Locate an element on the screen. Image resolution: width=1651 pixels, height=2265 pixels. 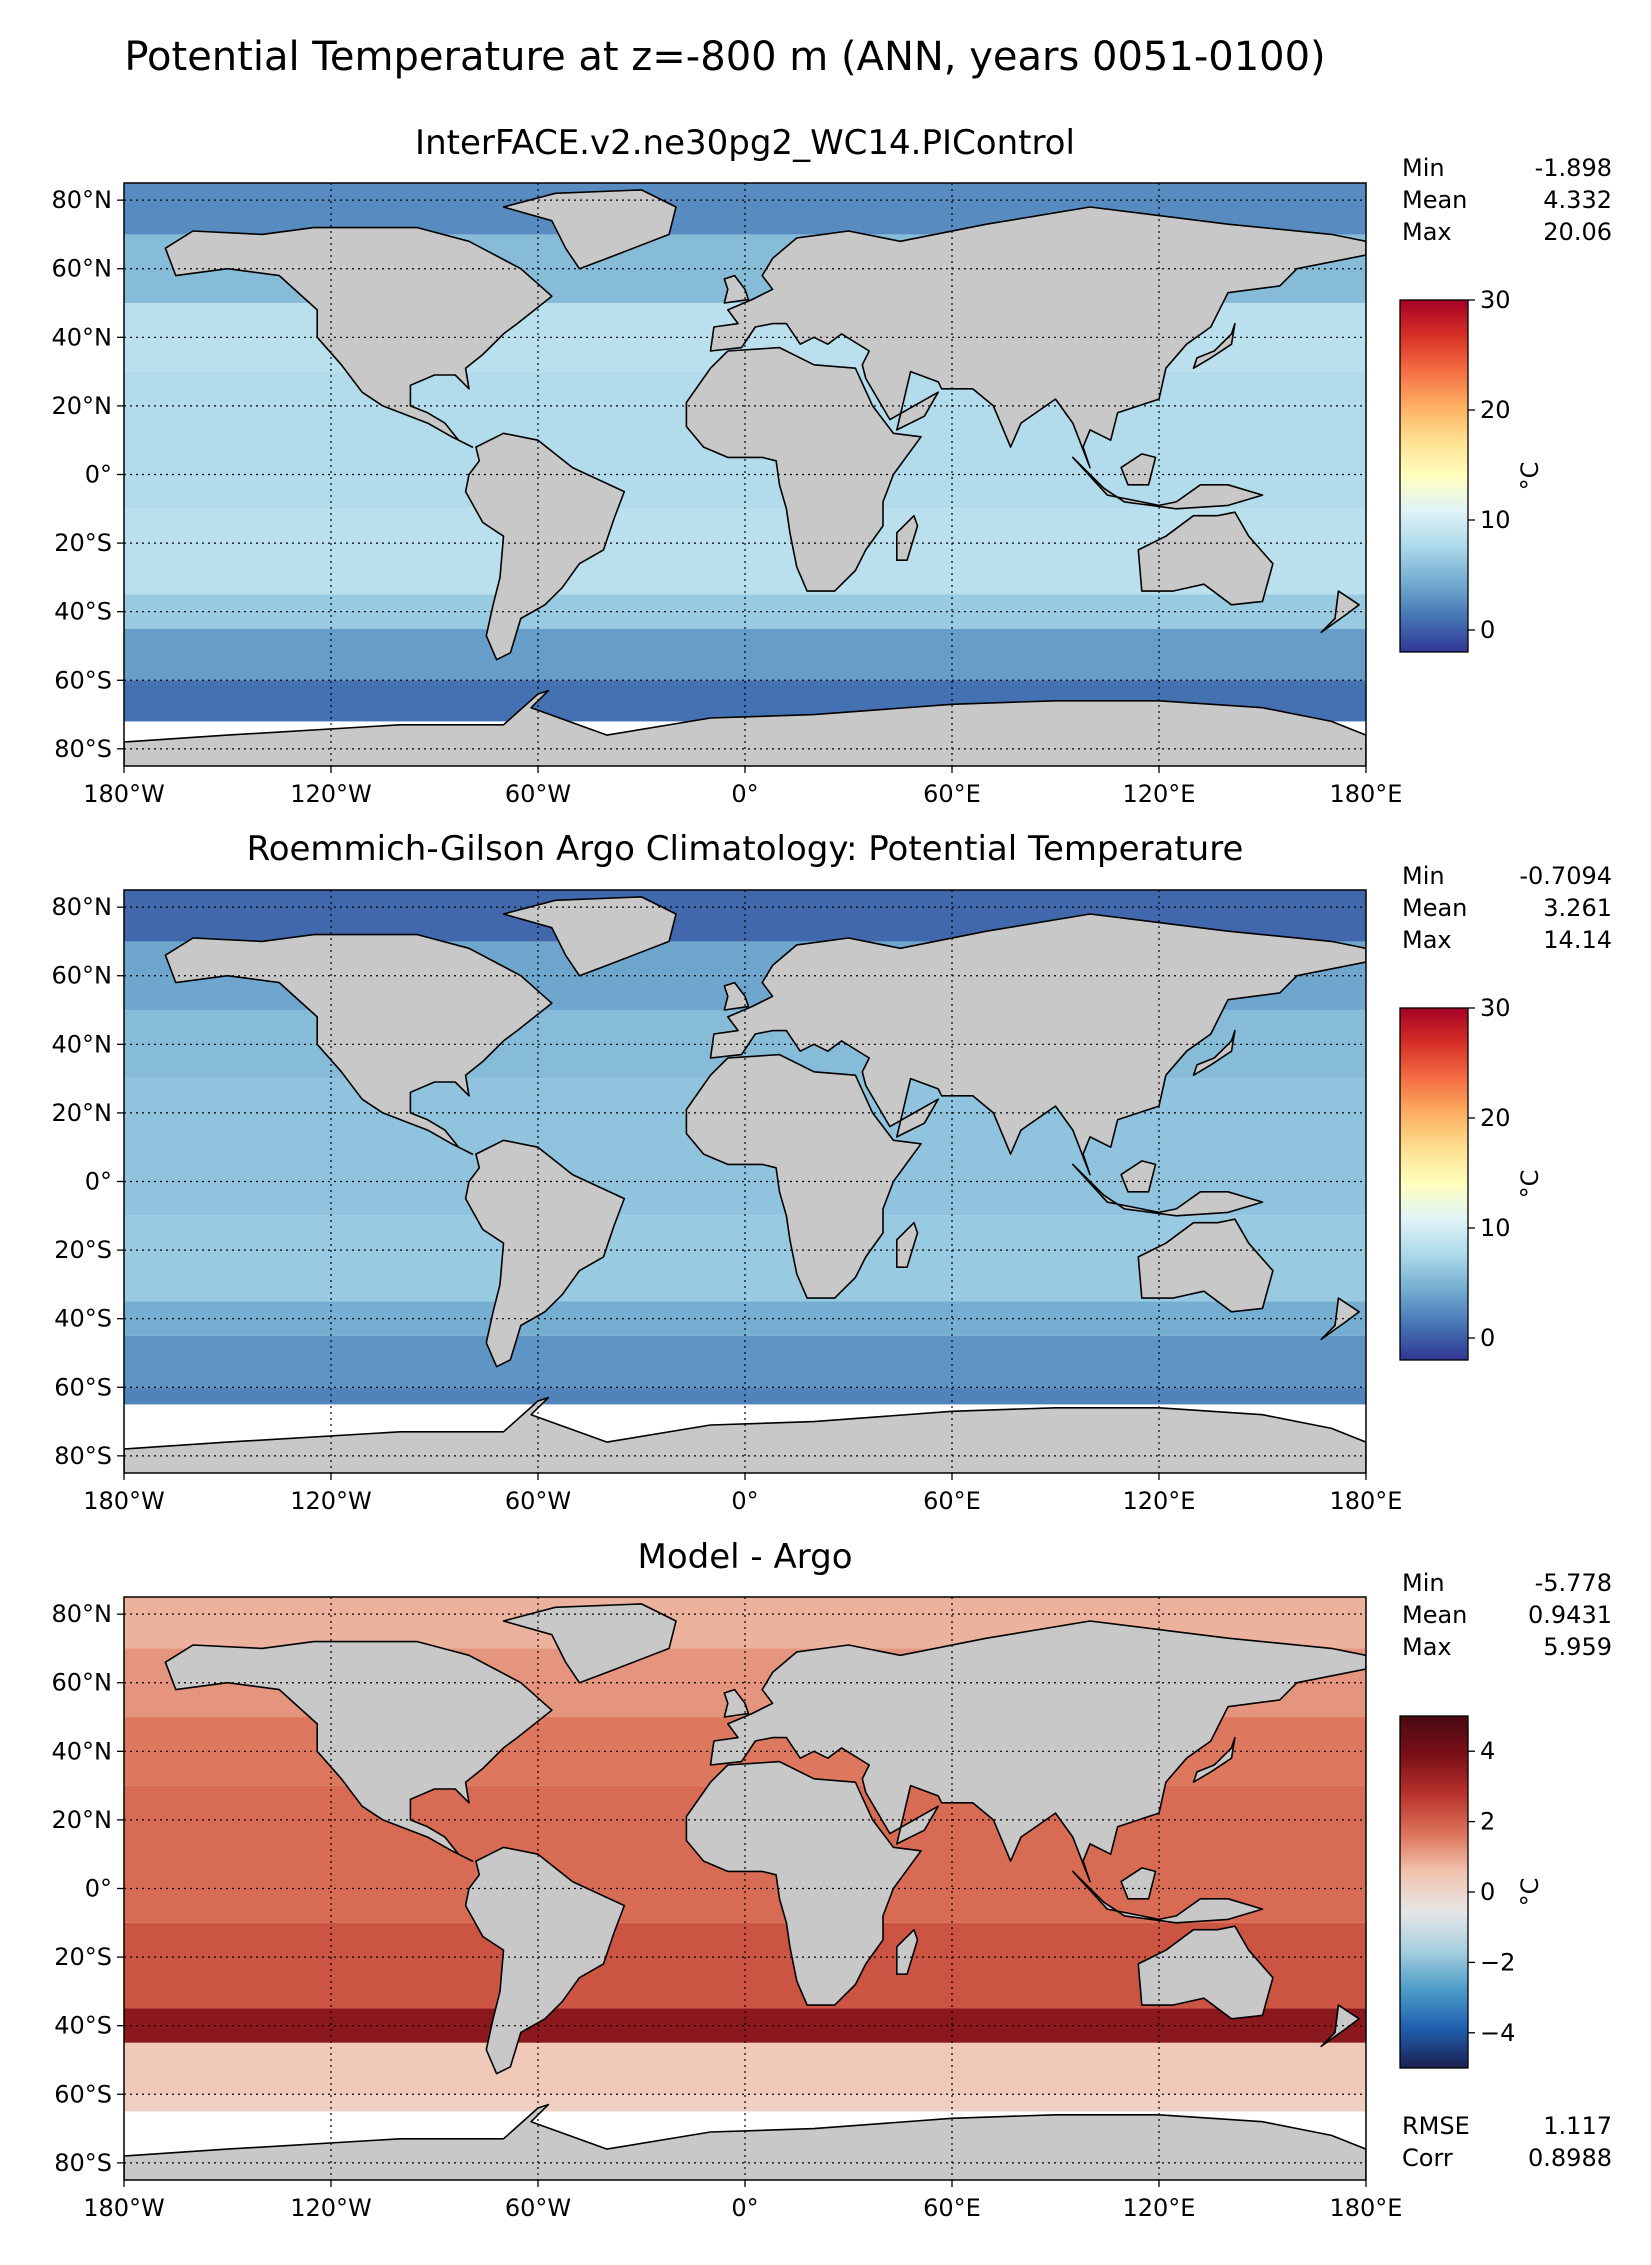
stat-rmse-value: 1.117 is located at coordinates (1577, 2126).